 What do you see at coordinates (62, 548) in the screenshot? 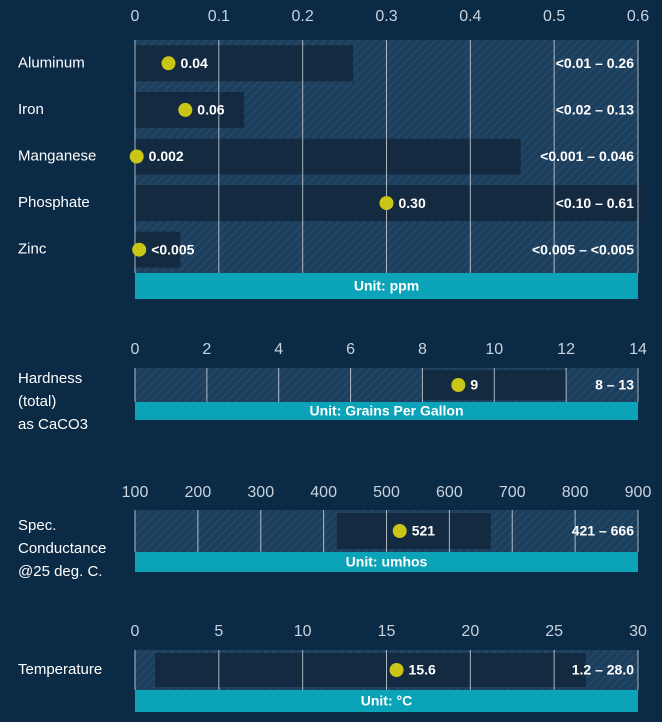
I see `category-label: Conductance` at bounding box center [62, 548].